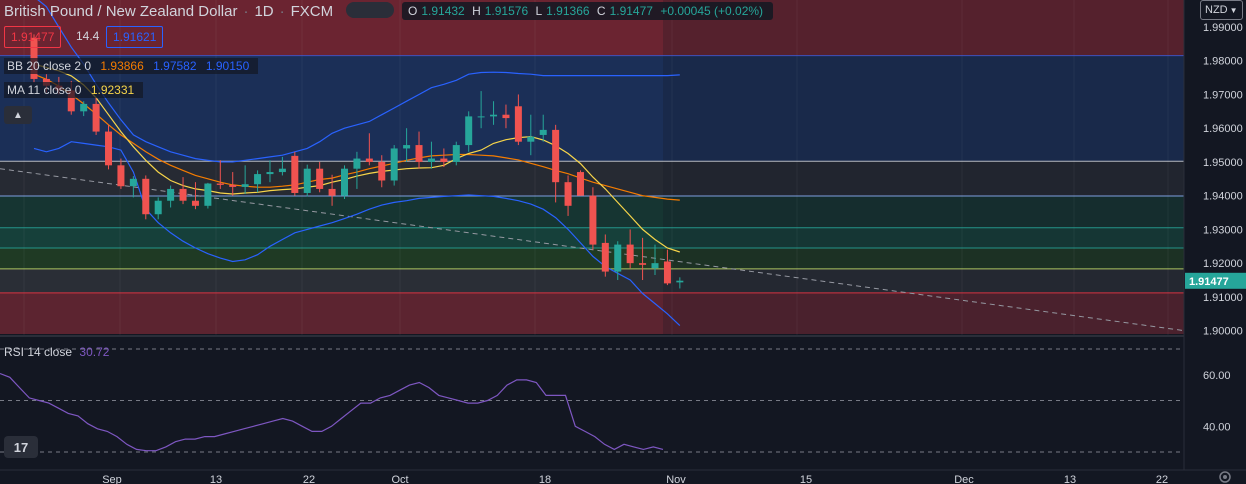 This screenshot has width=1246, height=484. I want to click on price-tick-label-4: 1.95000, so click(1223, 163).